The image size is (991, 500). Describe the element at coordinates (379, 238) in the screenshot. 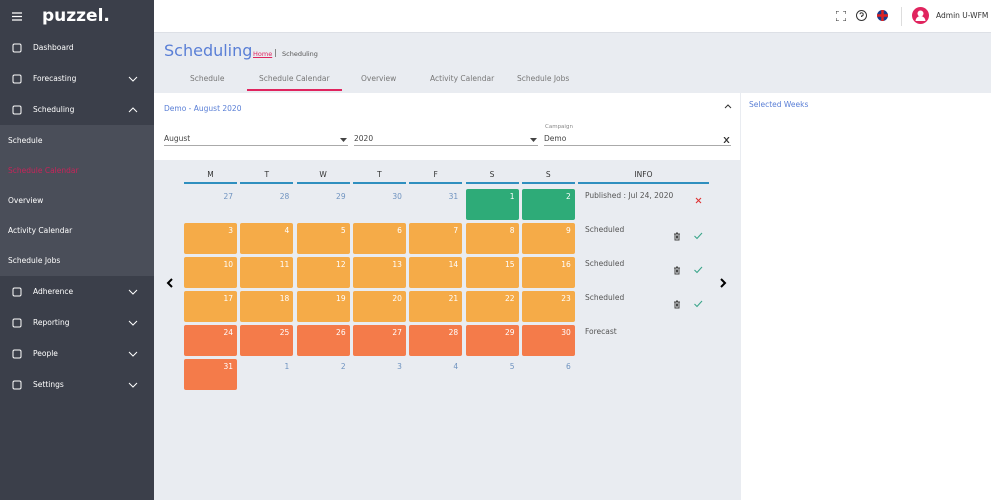

I see `day-cell: 6` at that location.